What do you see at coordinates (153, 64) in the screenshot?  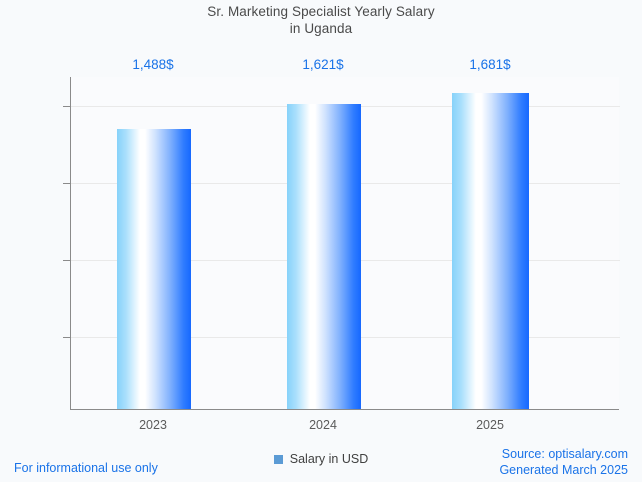 I see `value-label-2023: 1,488$` at bounding box center [153, 64].